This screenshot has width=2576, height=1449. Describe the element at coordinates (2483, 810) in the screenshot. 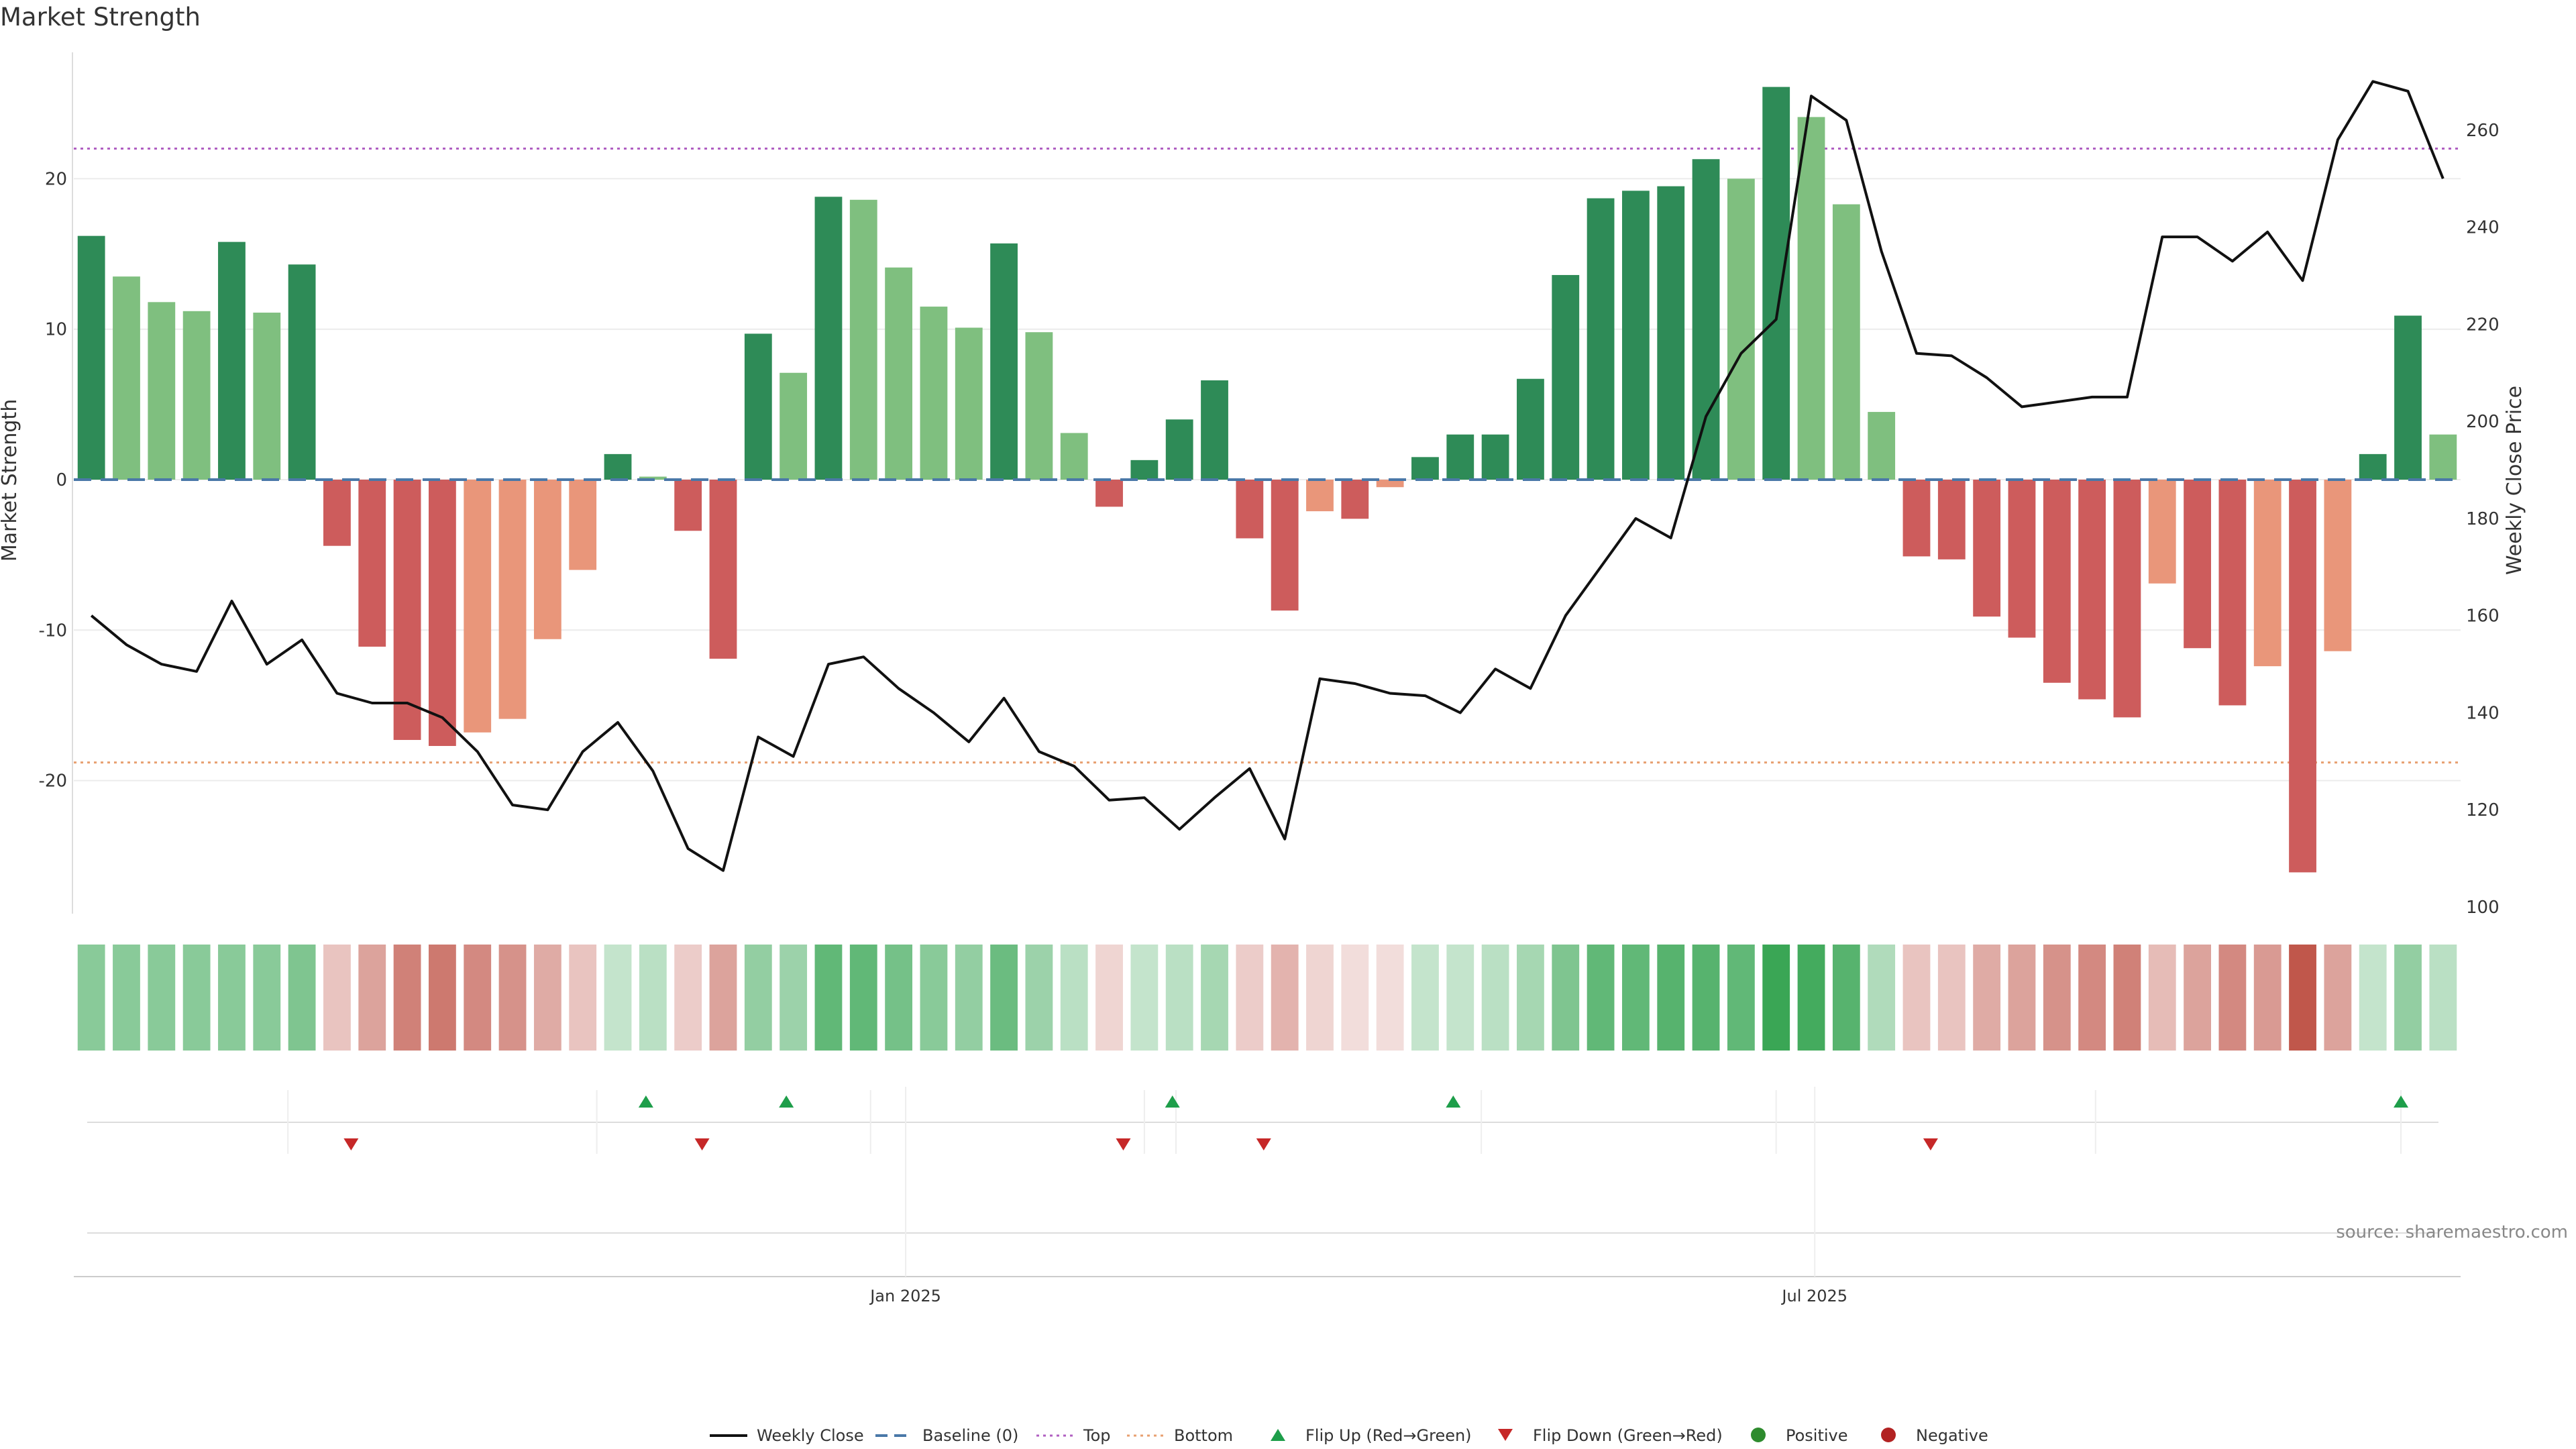

I see `y2-tick-label: 120` at that location.